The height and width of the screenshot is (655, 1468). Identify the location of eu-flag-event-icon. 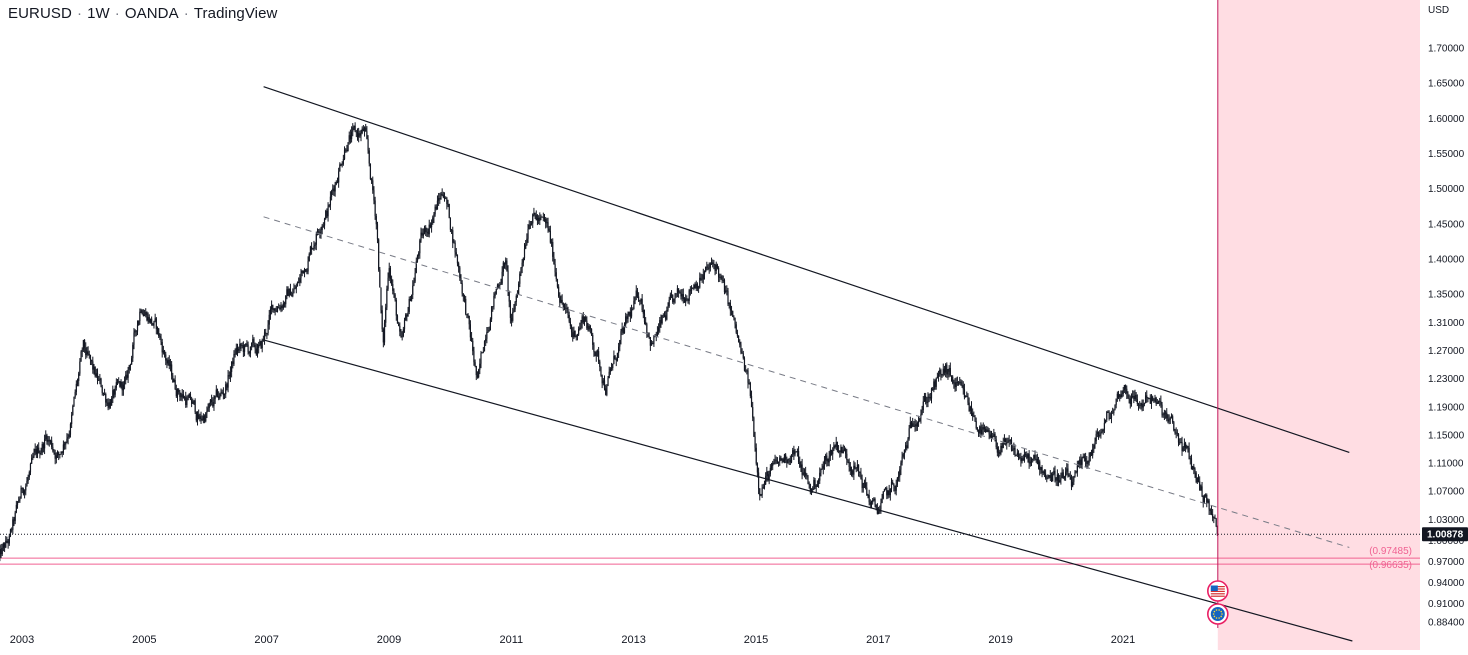
(1218, 614).